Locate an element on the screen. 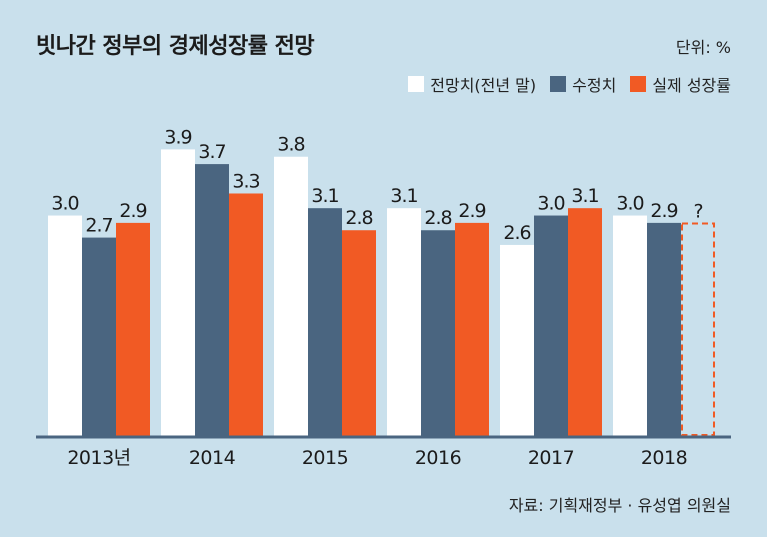 The image size is (767, 537). data-label-actual-1: 3.3 is located at coordinates (245, 181).